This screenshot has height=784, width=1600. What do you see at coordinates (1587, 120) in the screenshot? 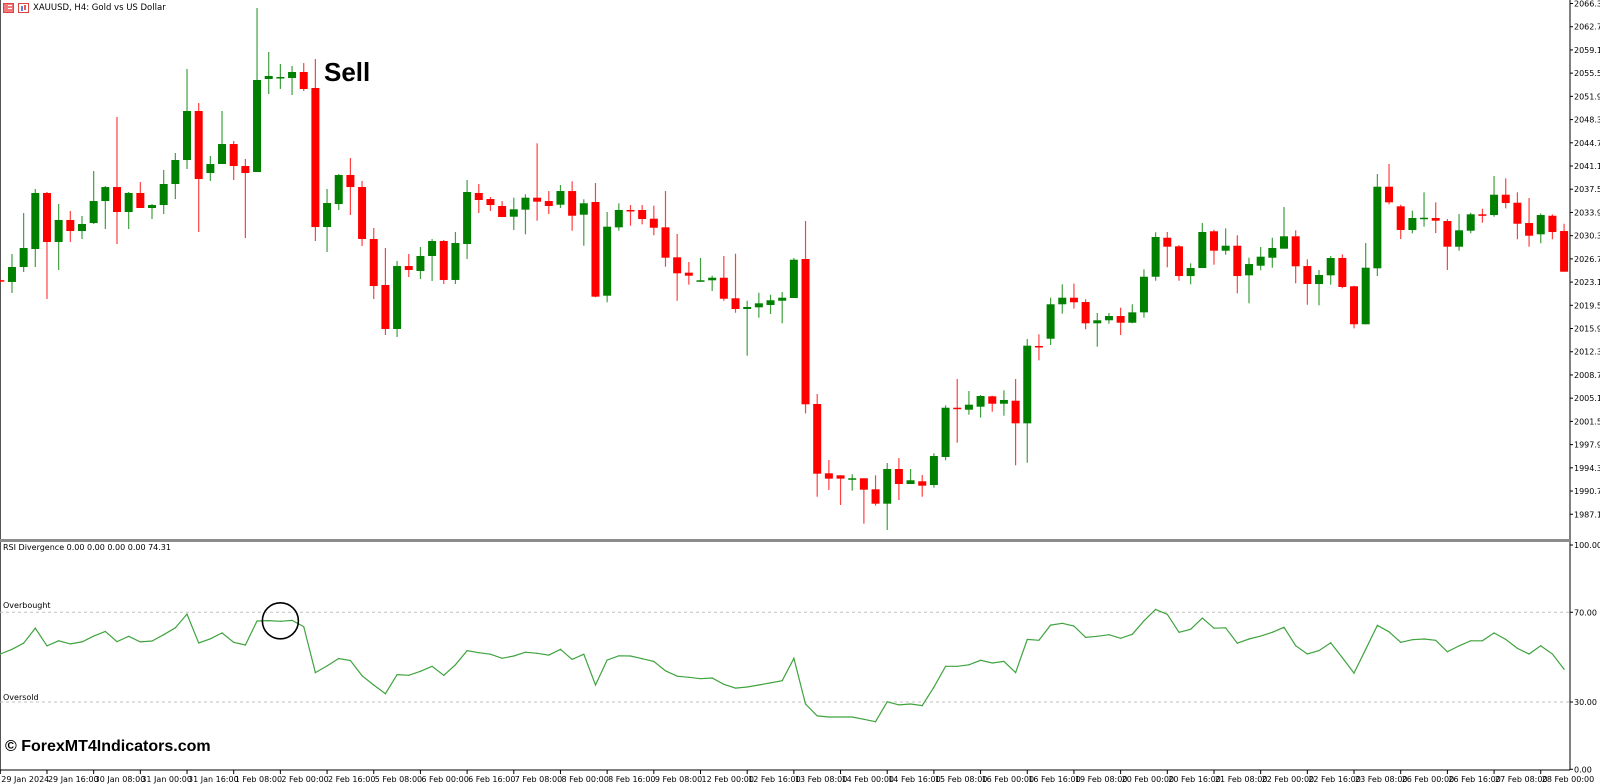
I see `price-tick-label: 2048.30` at bounding box center [1587, 120].